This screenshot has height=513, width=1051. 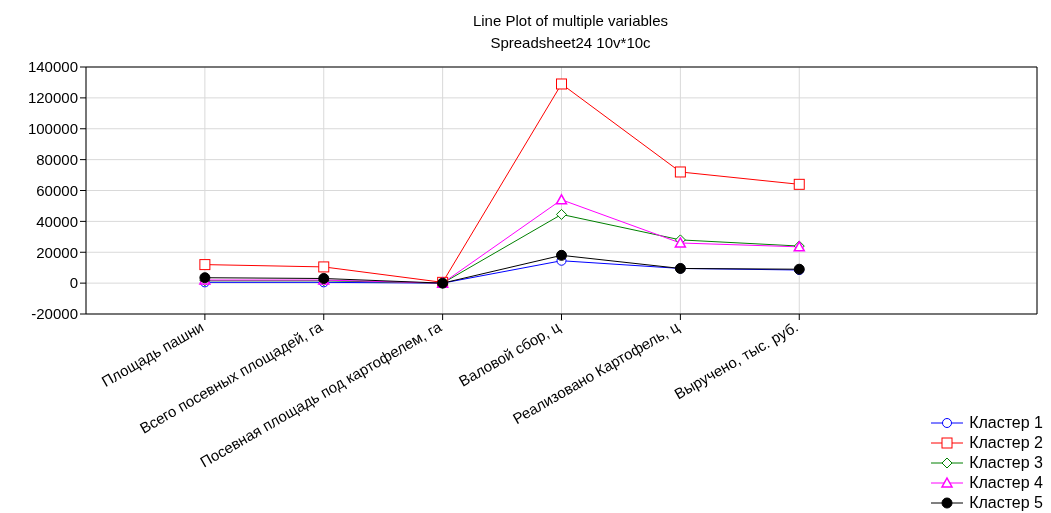 I want to click on chart-title: Line Plot of multiple variables, so click(x=570, y=21).